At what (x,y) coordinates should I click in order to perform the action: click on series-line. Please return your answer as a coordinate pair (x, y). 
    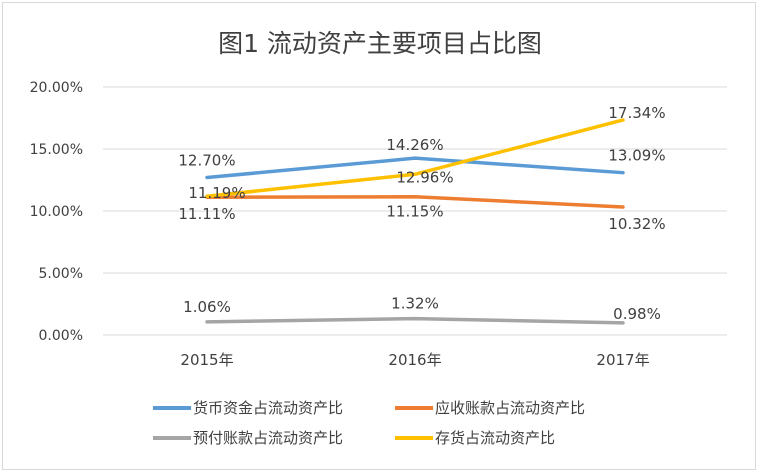
    Looking at the image, I should click on (415, 320).